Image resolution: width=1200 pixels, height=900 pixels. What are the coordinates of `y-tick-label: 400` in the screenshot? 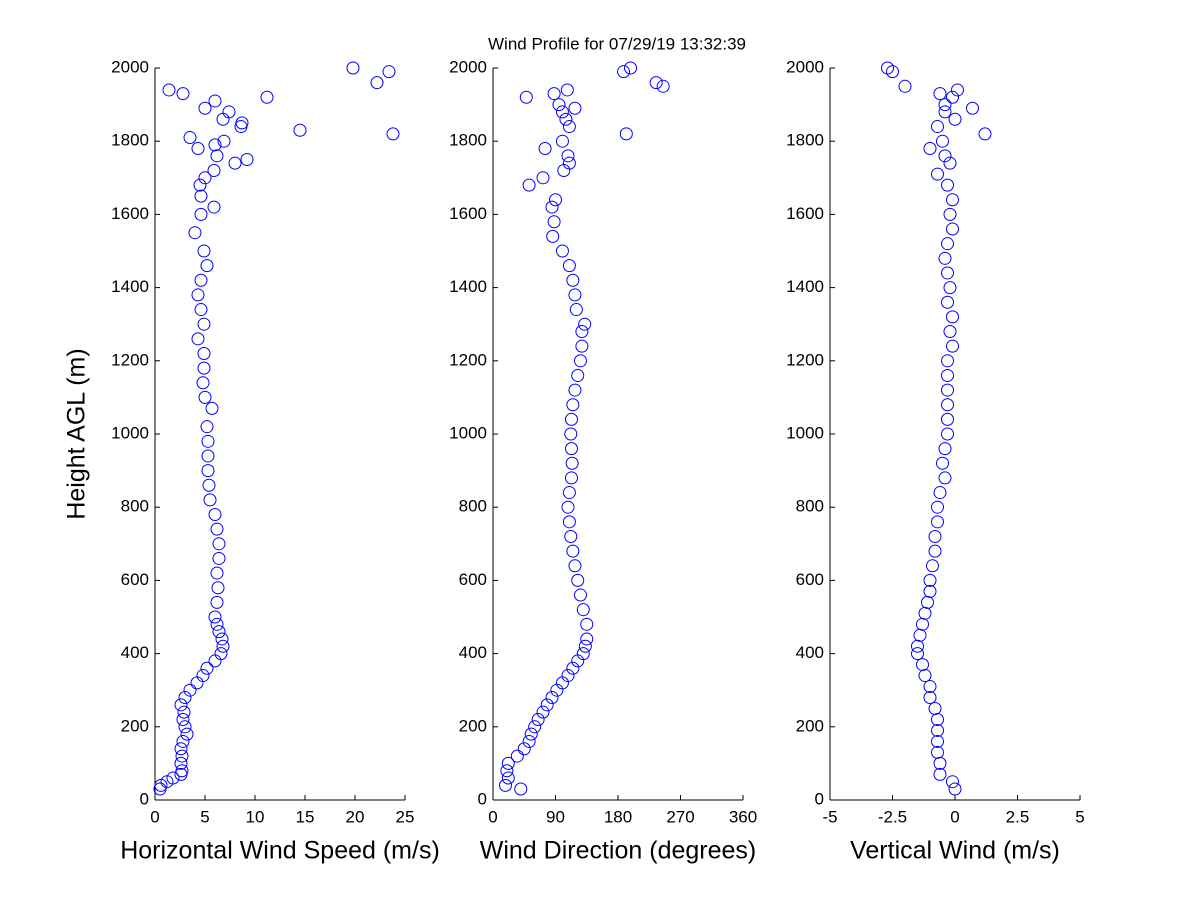 It's located at (810, 652).